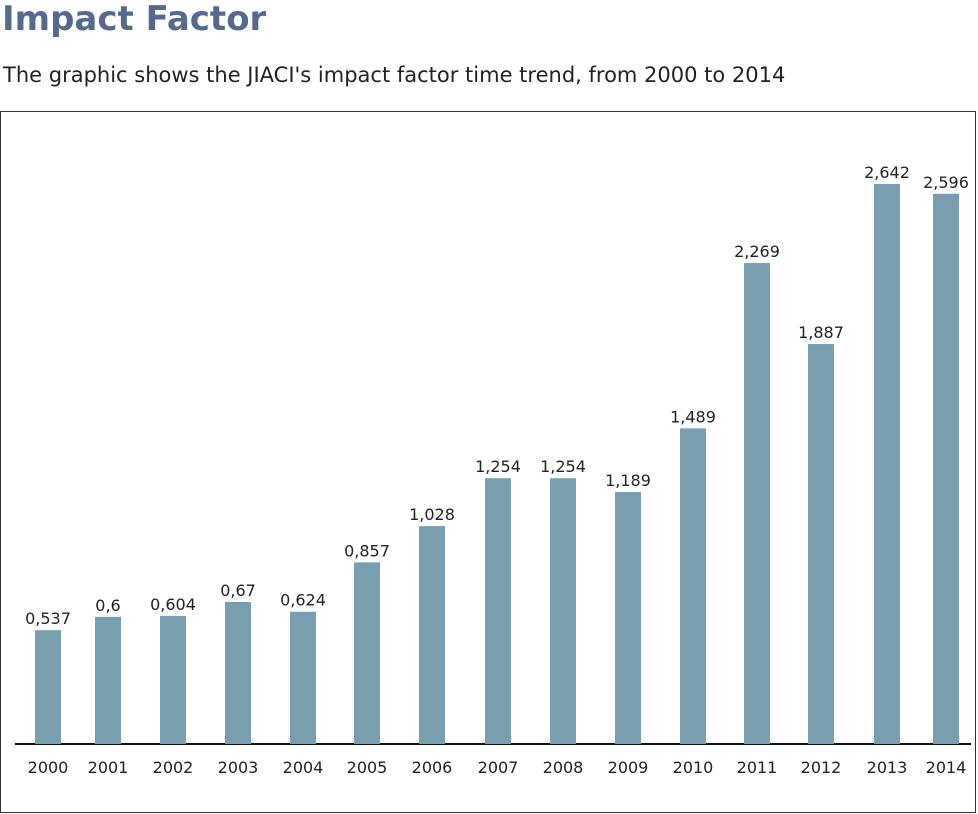 This screenshot has width=978, height=814. What do you see at coordinates (432, 514) in the screenshot?
I see `data-label-2006: 1,028` at bounding box center [432, 514].